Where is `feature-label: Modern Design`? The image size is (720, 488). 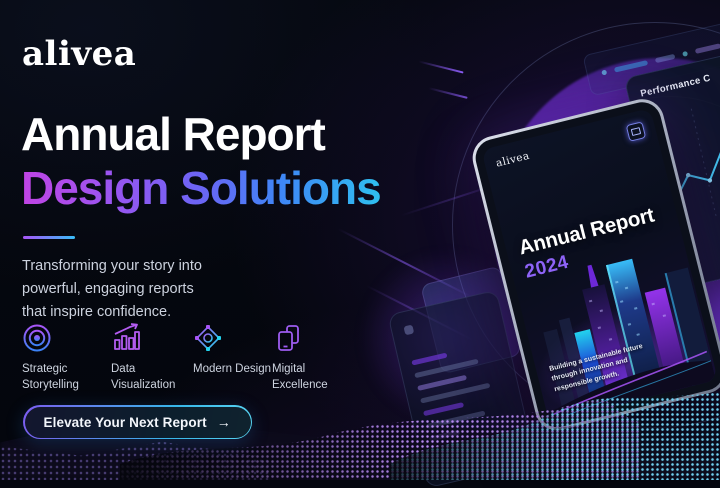
feature-label: Modern Design is located at coordinates (232, 369).